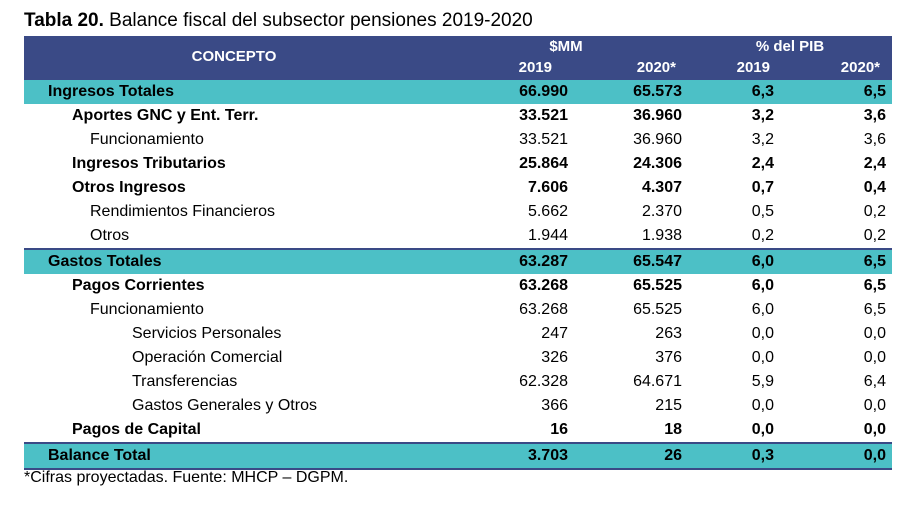 The width and height of the screenshot is (920, 506). What do you see at coordinates (136, 429) in the screenshot?
I see `row-concept: Pagos de Capital` at bounding box center [136, 429].